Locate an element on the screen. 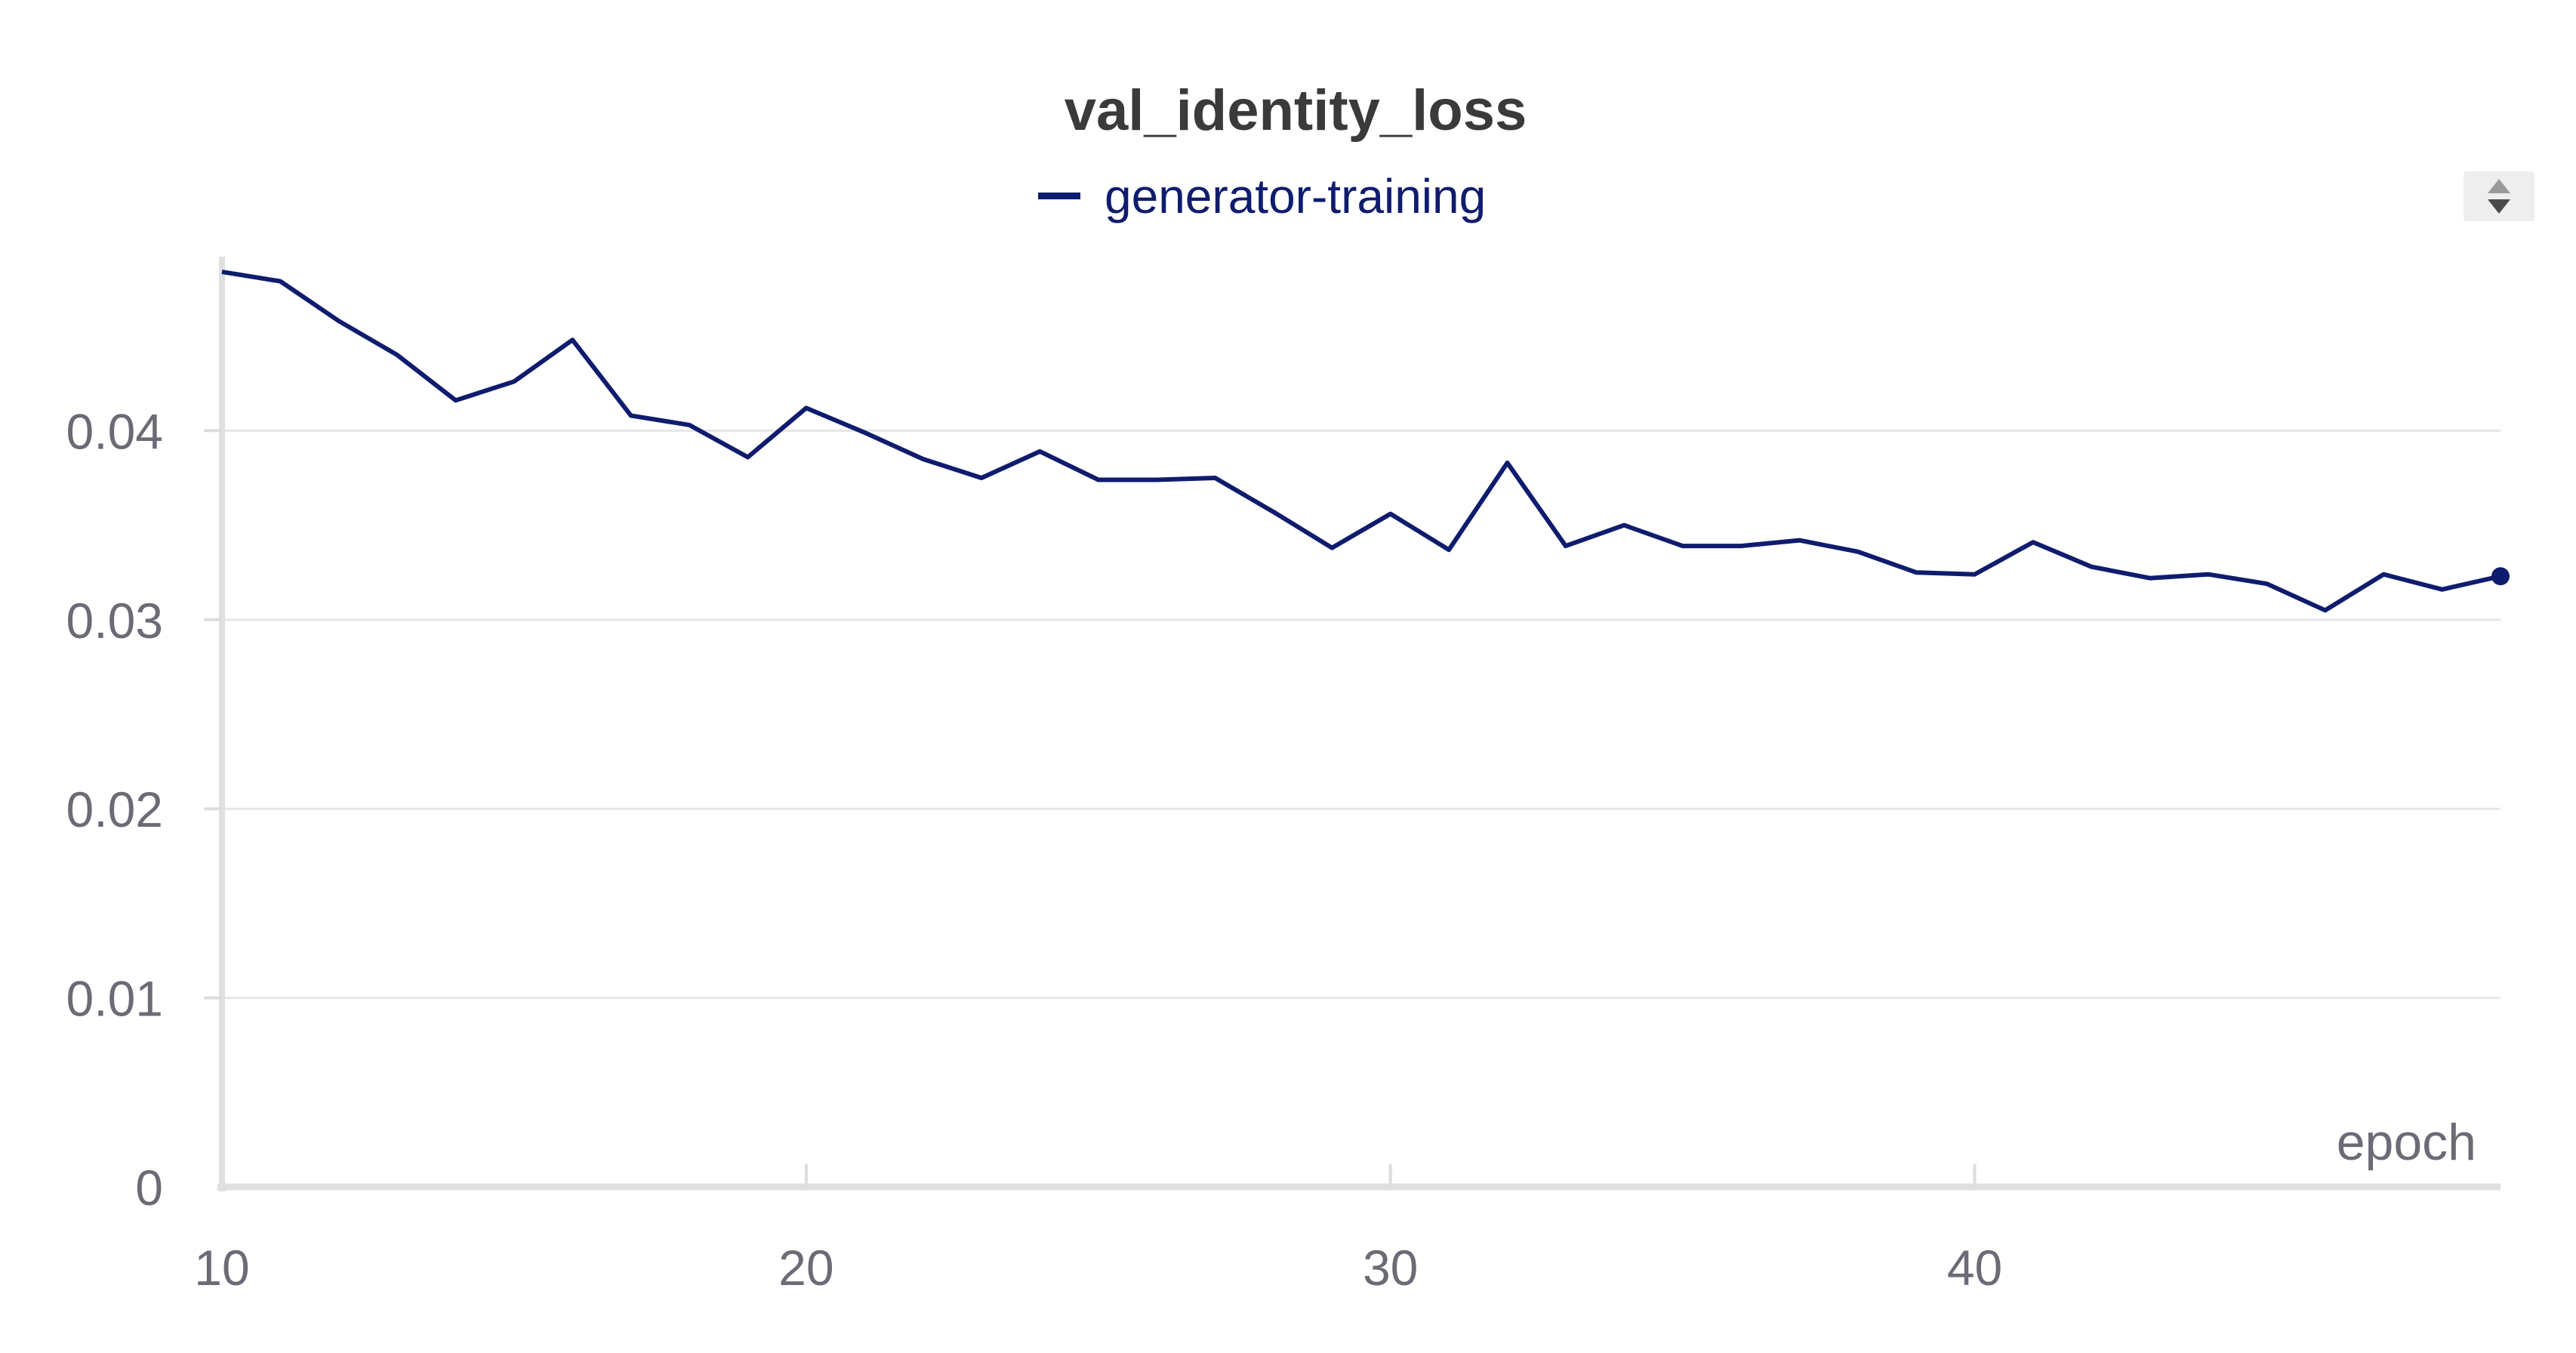  last-point-marker is located at coordinates (2500, 576).